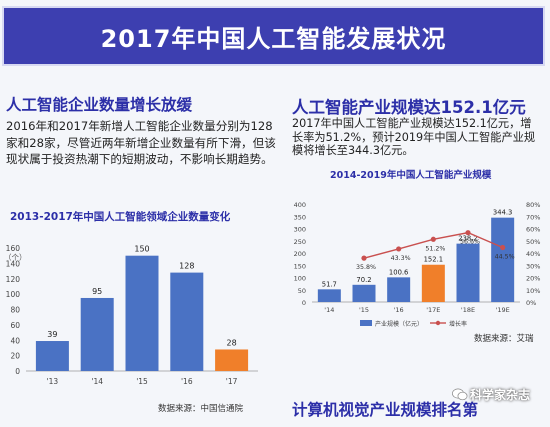 Image resolution: width=550 pixels, height=427 pixels. Describe the element at coordinates (366, 323) in the screenshot. I see `legend-bar-swatch` at that location.